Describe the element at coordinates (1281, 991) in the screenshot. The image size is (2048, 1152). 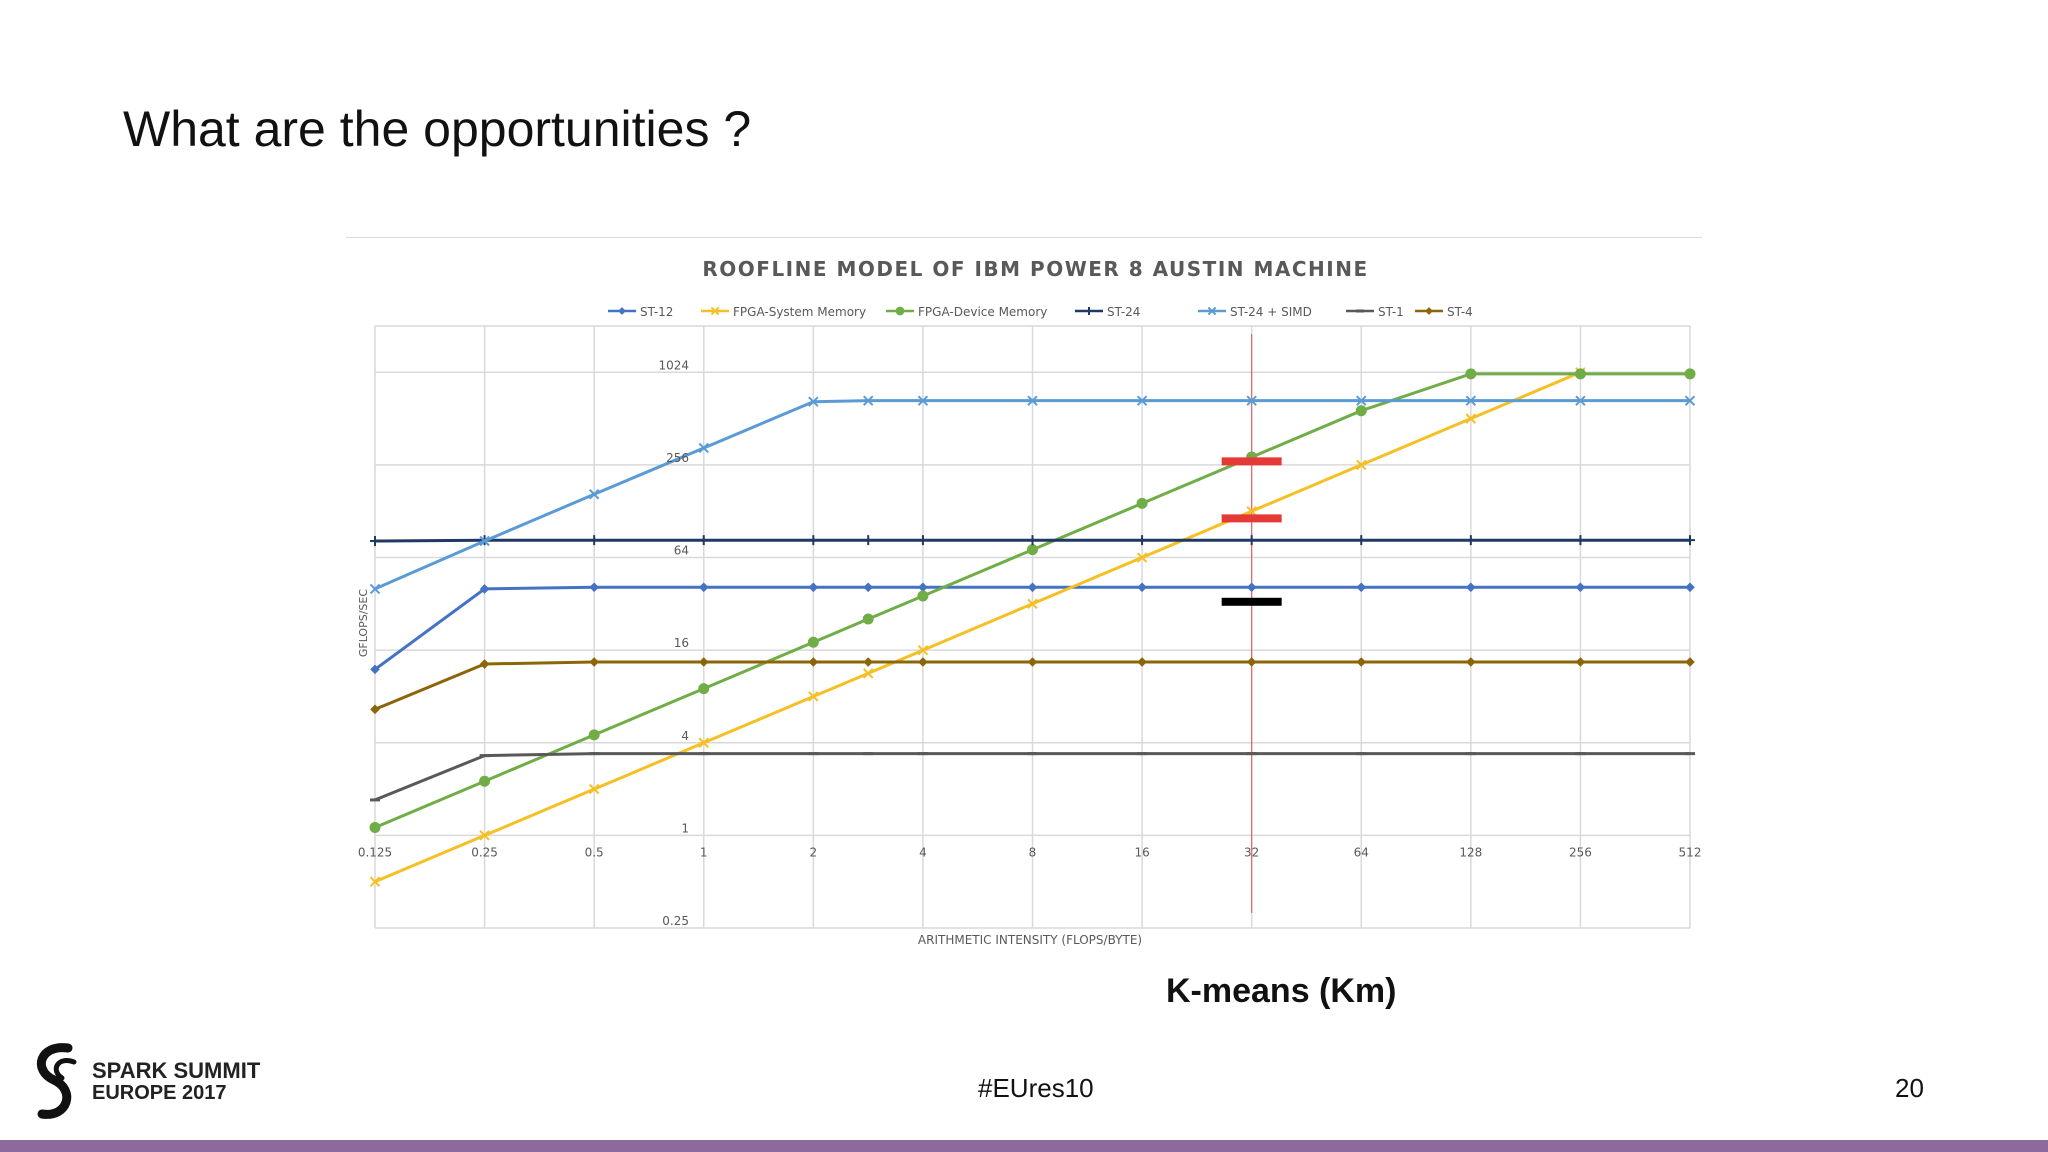
I see `chart-caption: K-means (Km)` at that location.